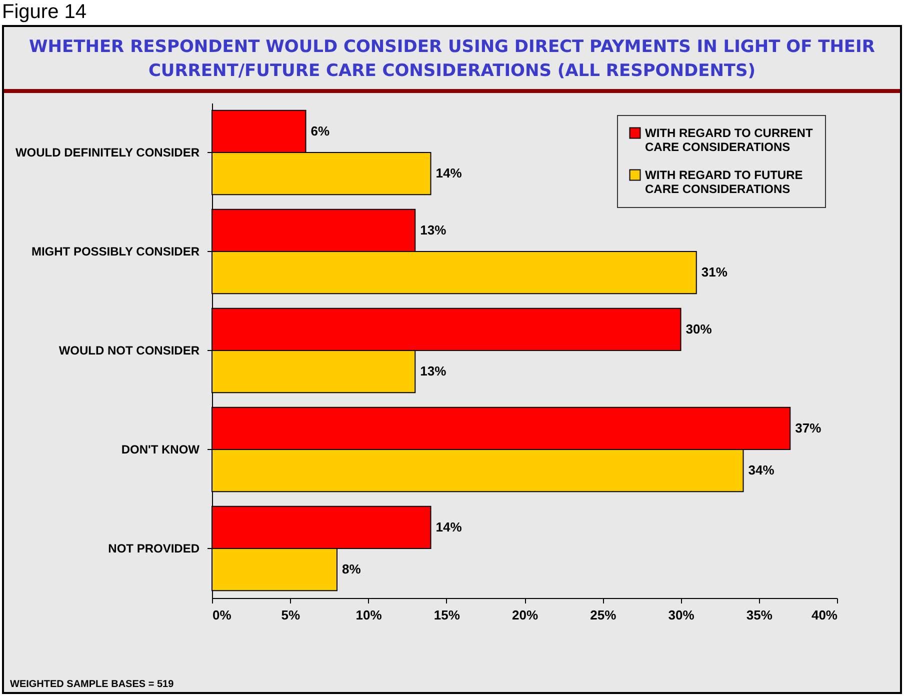  What do you see at coordinates (129, 351) in the screenshot?
I see `y-tick-label: WOULD NOT CONSIDER` at bounding box center [129, 351].